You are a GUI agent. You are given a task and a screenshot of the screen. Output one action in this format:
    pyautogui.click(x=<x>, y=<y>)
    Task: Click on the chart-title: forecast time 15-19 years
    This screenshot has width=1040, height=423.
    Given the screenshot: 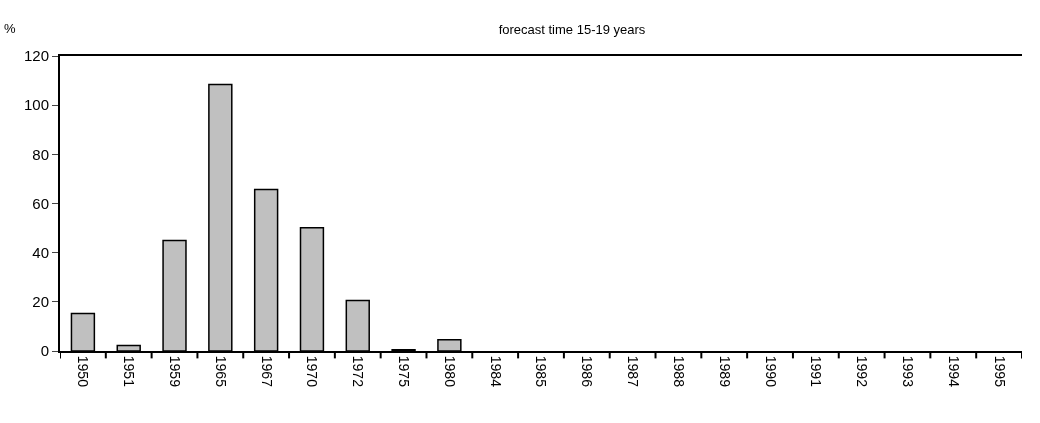 What is the action you would take?
    pyautogui.click(x=572, y=30)
    